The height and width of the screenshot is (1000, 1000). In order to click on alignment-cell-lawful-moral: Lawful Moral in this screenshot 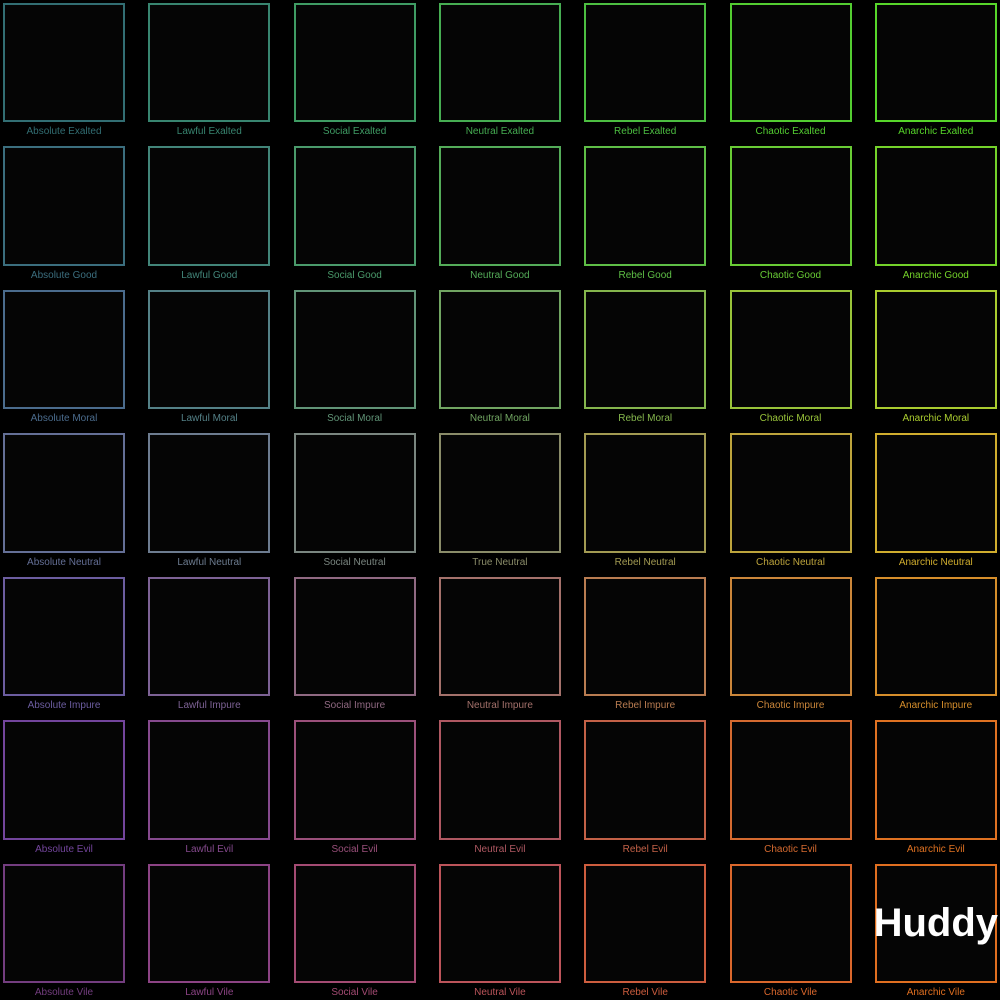, I will do `click(209, 361)`.